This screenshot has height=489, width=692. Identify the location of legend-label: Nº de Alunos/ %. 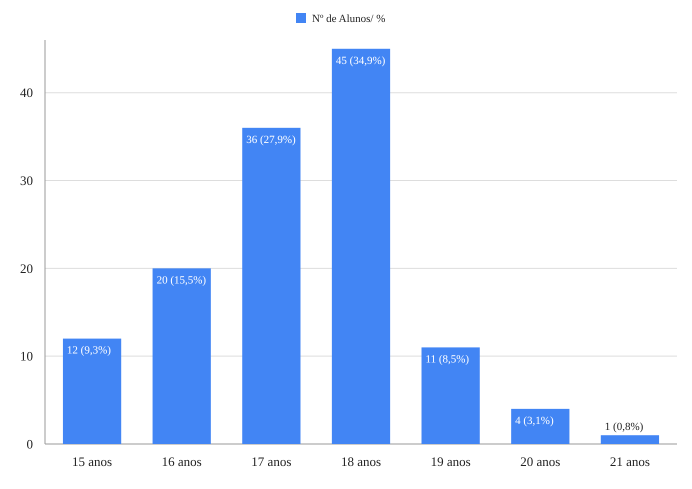
(349, 18).